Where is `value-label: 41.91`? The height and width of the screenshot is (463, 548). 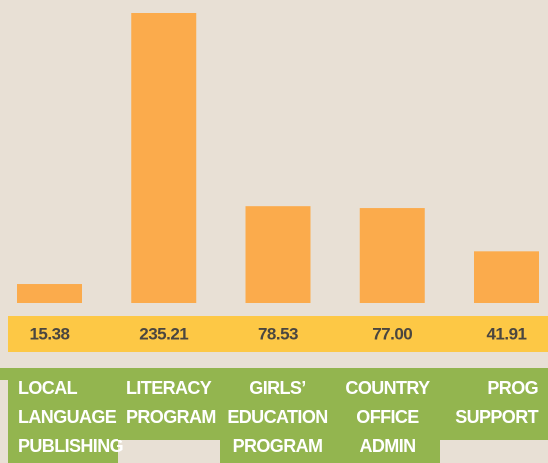 value-label: 41.91 is located at coordinates (506, 333).